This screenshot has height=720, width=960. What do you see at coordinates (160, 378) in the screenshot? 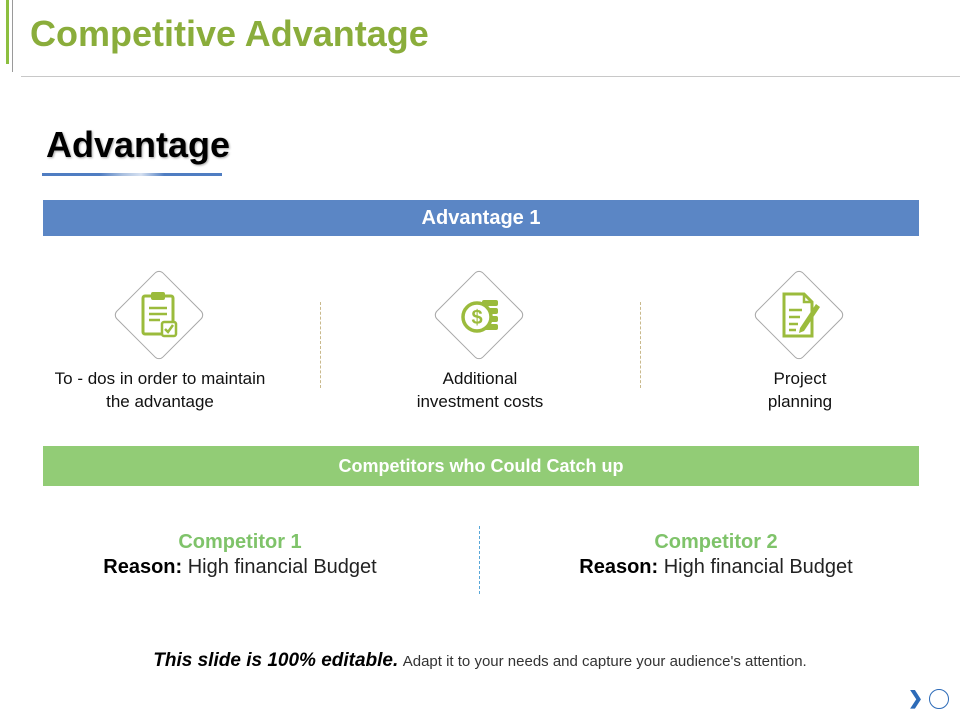
I see `label-line: To - dos in order to maintain` at bounding box center [160, 378].